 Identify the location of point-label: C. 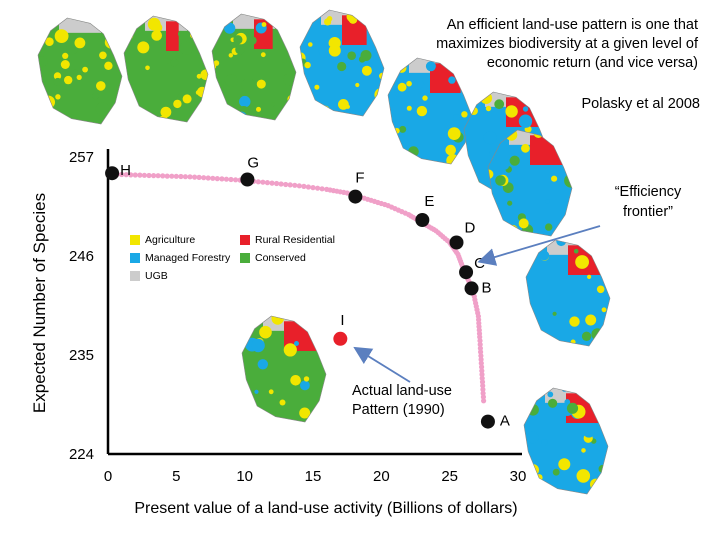
(479, 263).